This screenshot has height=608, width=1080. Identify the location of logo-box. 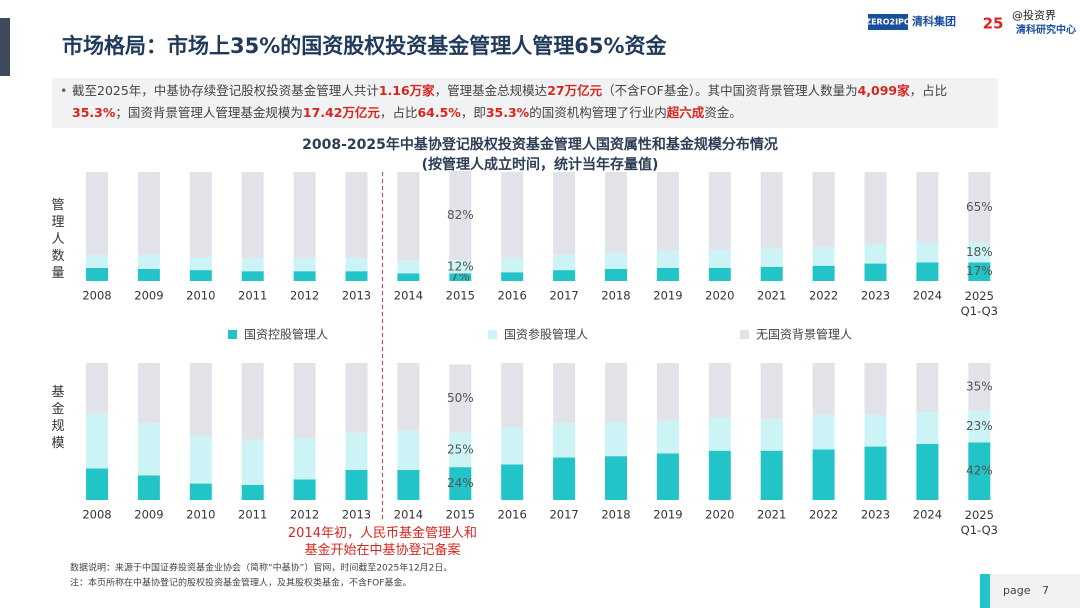
(888, 22).